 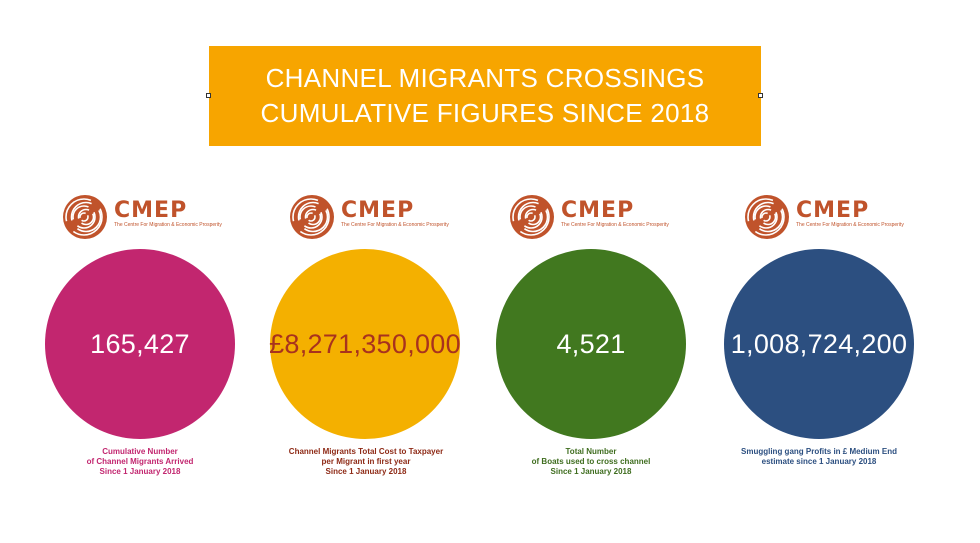 What do you see at coordinates (485, 78) in the screenshot?
I see `title-line-1: CHANNEL MIGRANTS CROSSINGS` at bounding box center [485, 78].